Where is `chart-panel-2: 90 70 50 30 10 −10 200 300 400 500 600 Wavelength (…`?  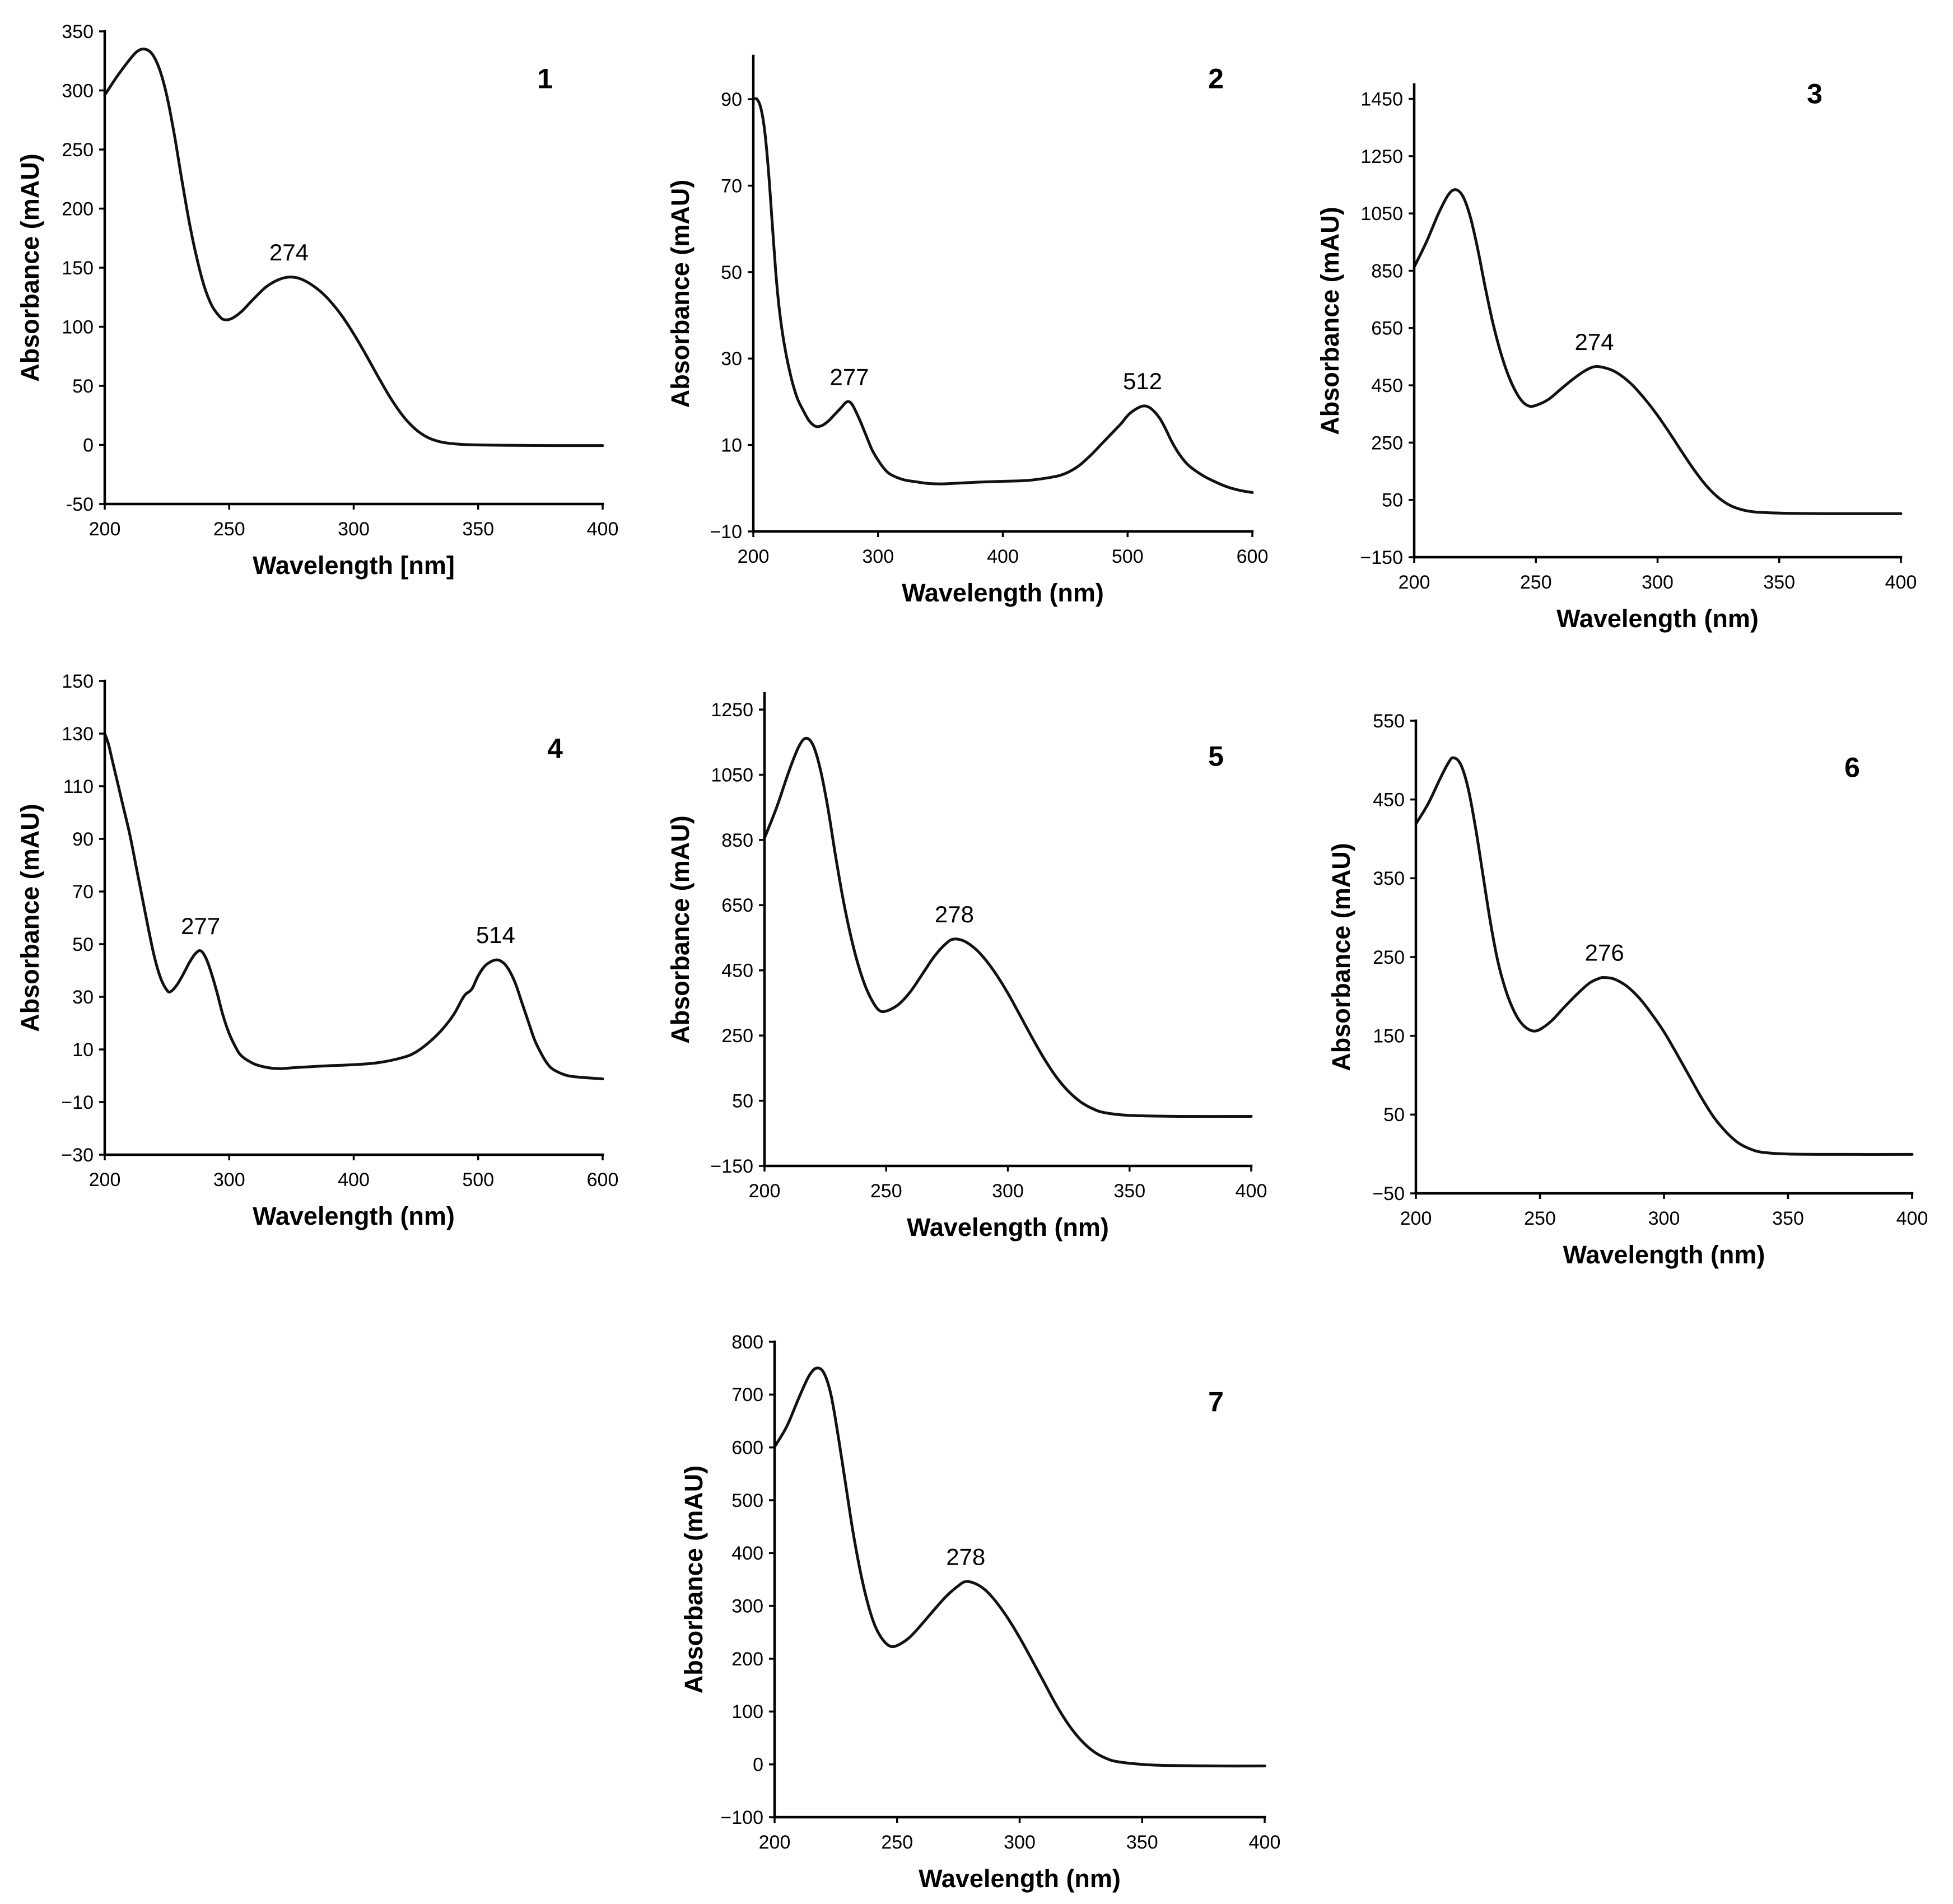
chart-panel-2: 90 70 50 30 10 −10 200 300 400 500 600 Wavelength (… is located at coordinates (967, 331).